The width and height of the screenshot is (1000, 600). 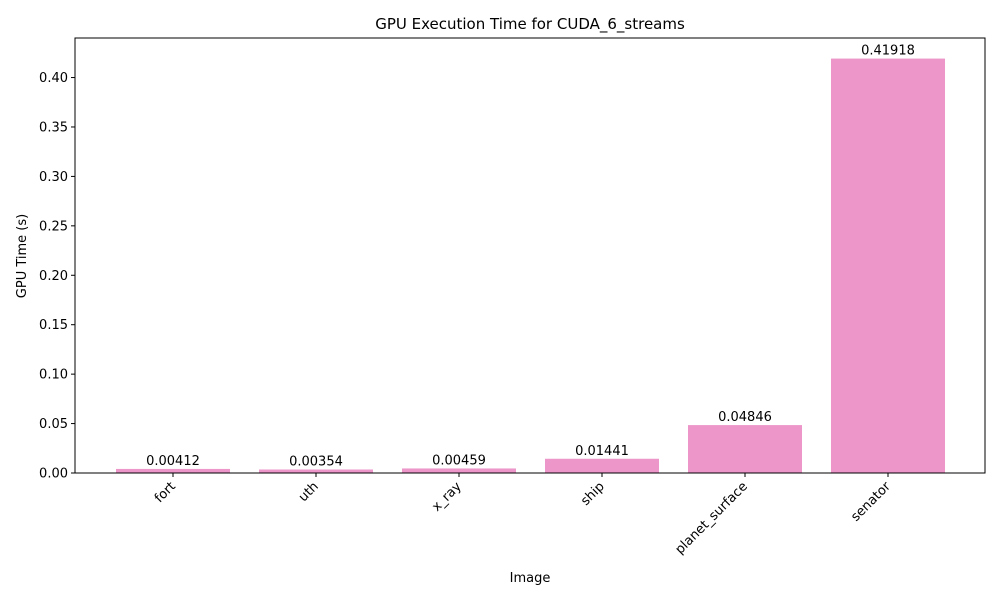 I want to click on y-tick-label: 0.40, so click(x=53, y=78).